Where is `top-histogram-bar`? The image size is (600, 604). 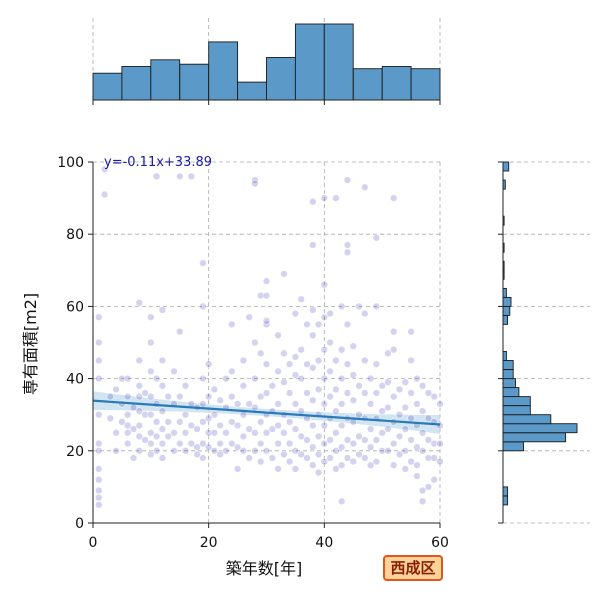
top-histogram-bar is located at coordinates (165, 80).